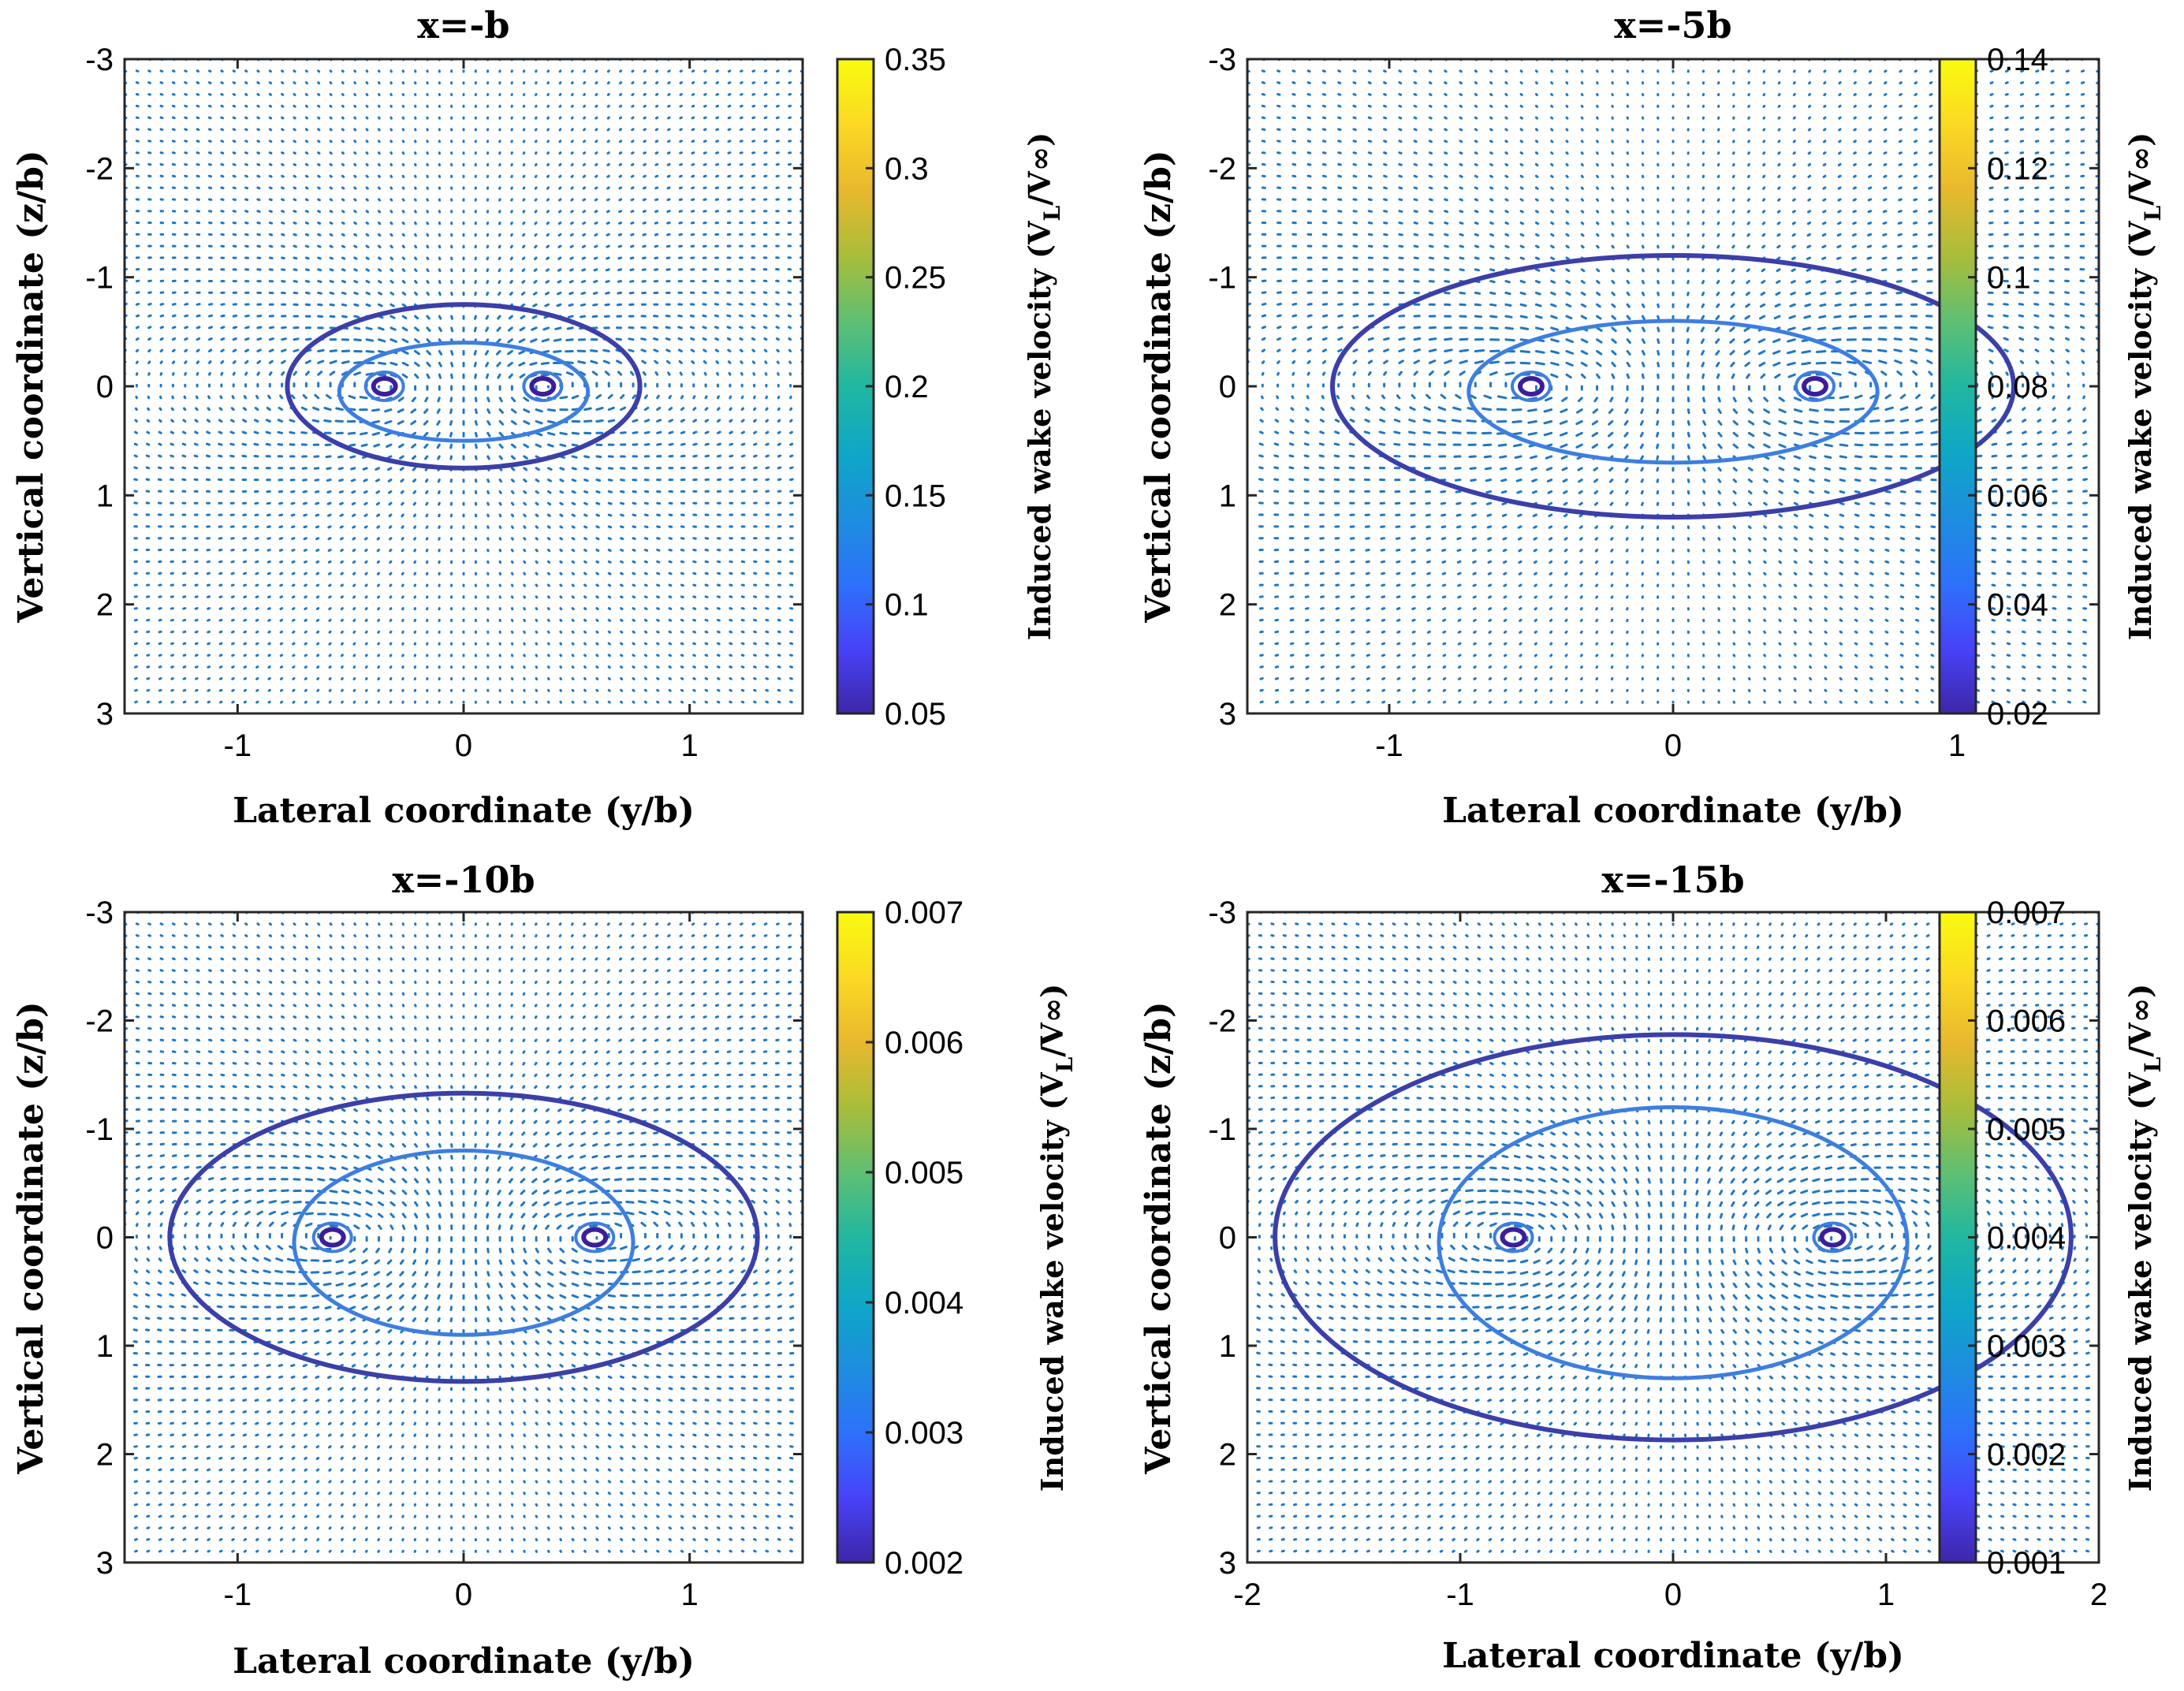 This screenshot has width=2184, height=1691. Describe the element at coordinates (1672, 880) in the screenshot. I see `subplot-title: x=-15b` at that location.